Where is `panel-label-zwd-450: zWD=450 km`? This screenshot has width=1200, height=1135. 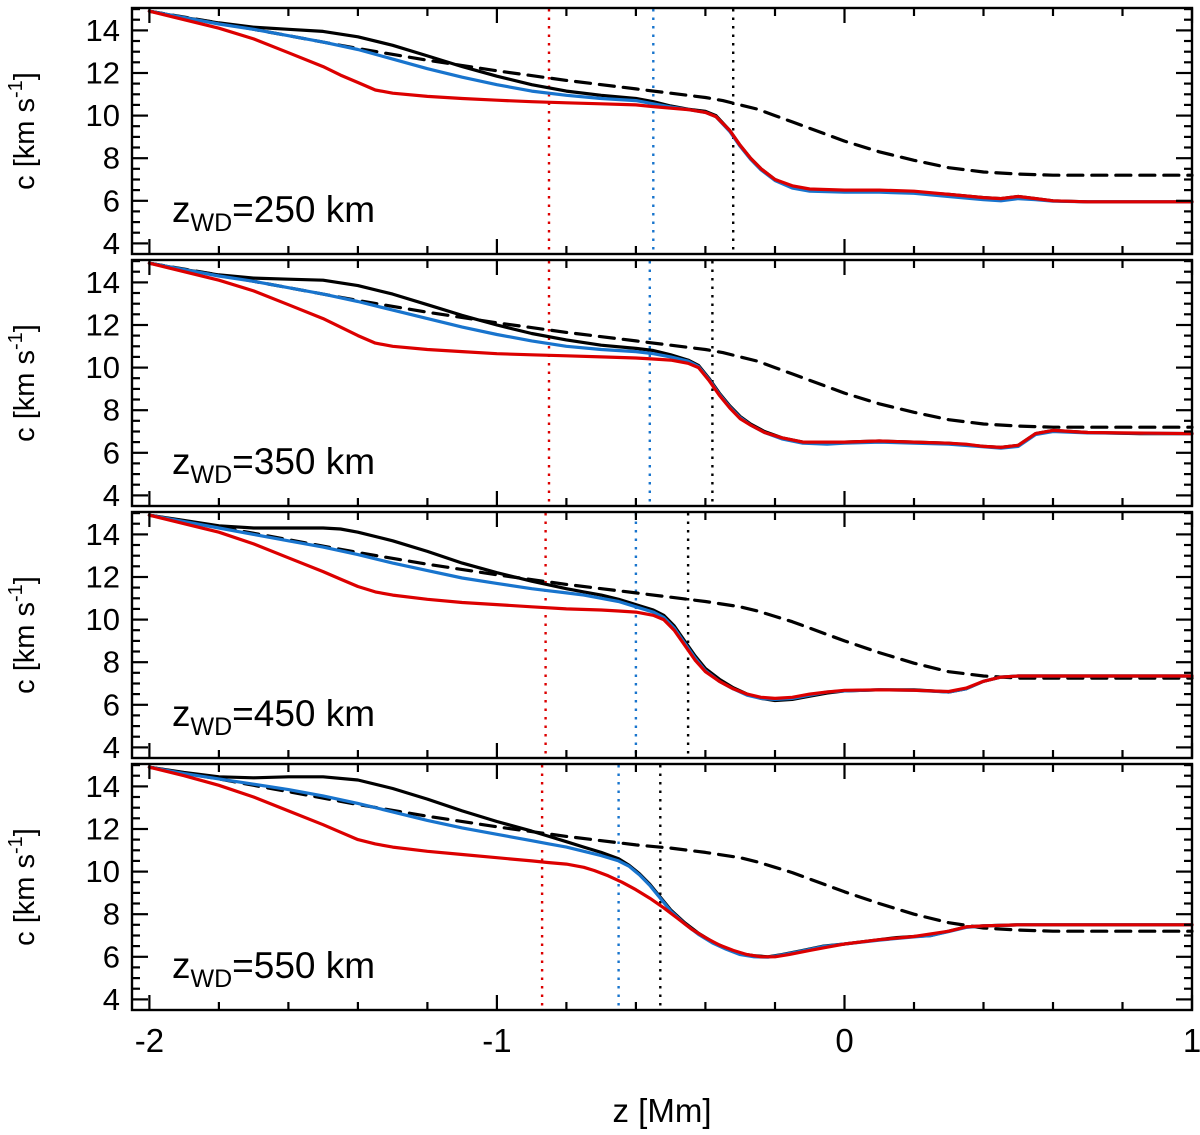 panel-label-zwd-450: zWD=450 km is located at coordinates (273, 717).